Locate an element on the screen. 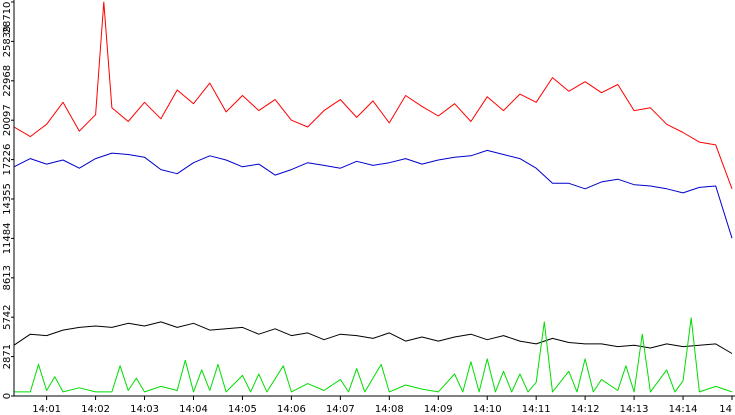 The image size is (735, 415). x-tick-label: 14:11 is located at coordinates (536, 409).